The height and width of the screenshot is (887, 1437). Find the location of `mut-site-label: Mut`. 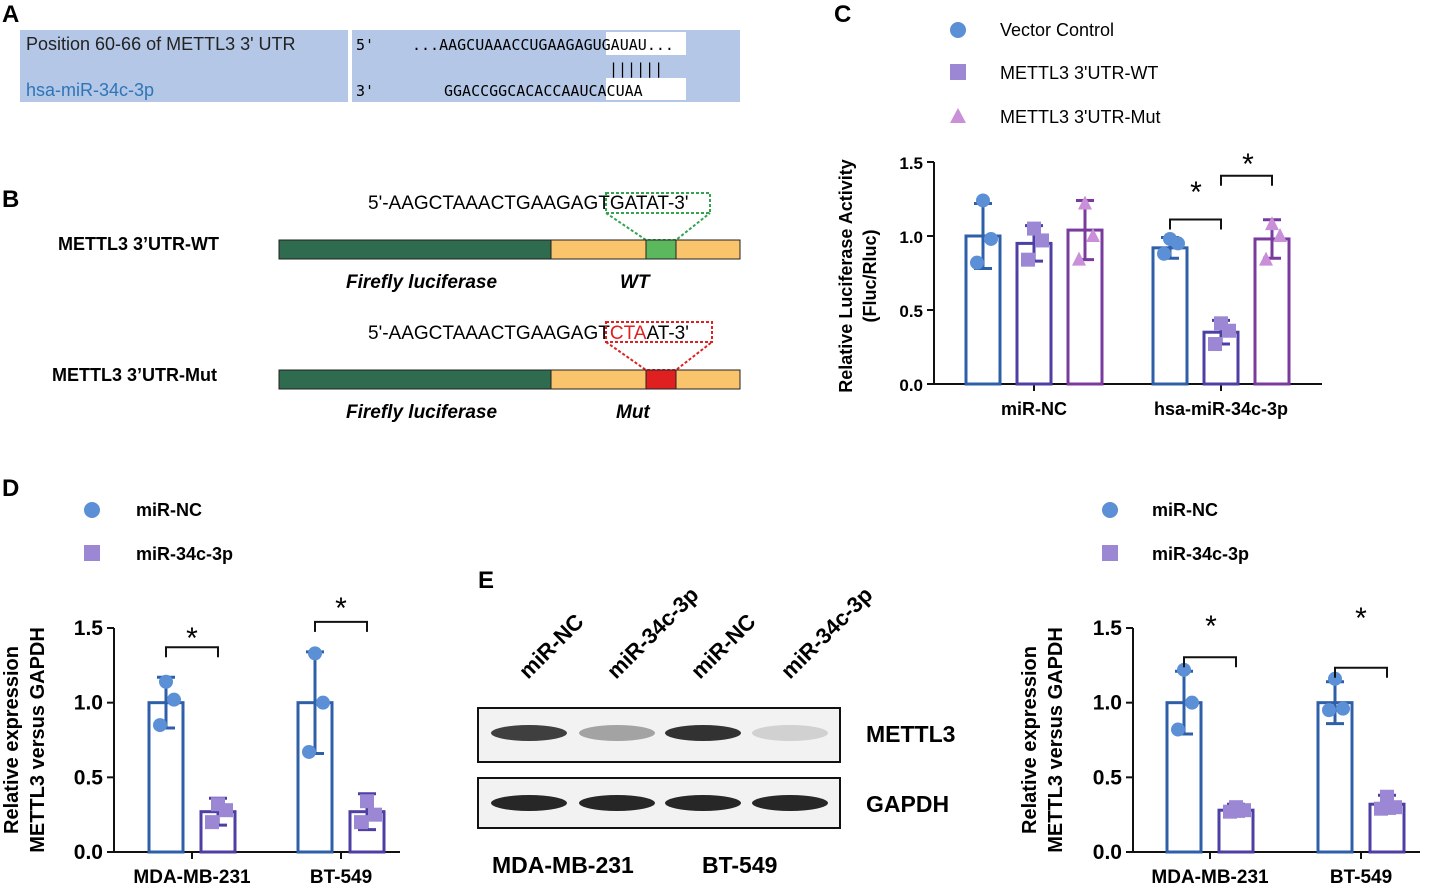

mut-site-label: Mut is located at coordinates (633, 412).